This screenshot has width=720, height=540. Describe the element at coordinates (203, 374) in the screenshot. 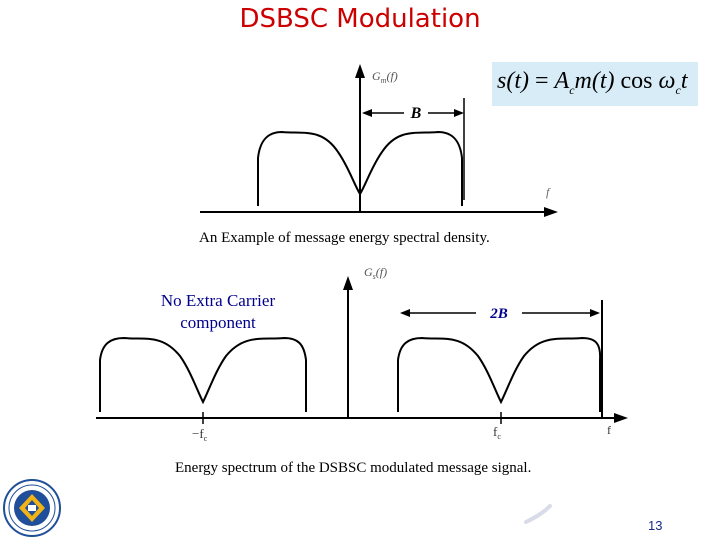

I see `left-sideband-curve` at that location.